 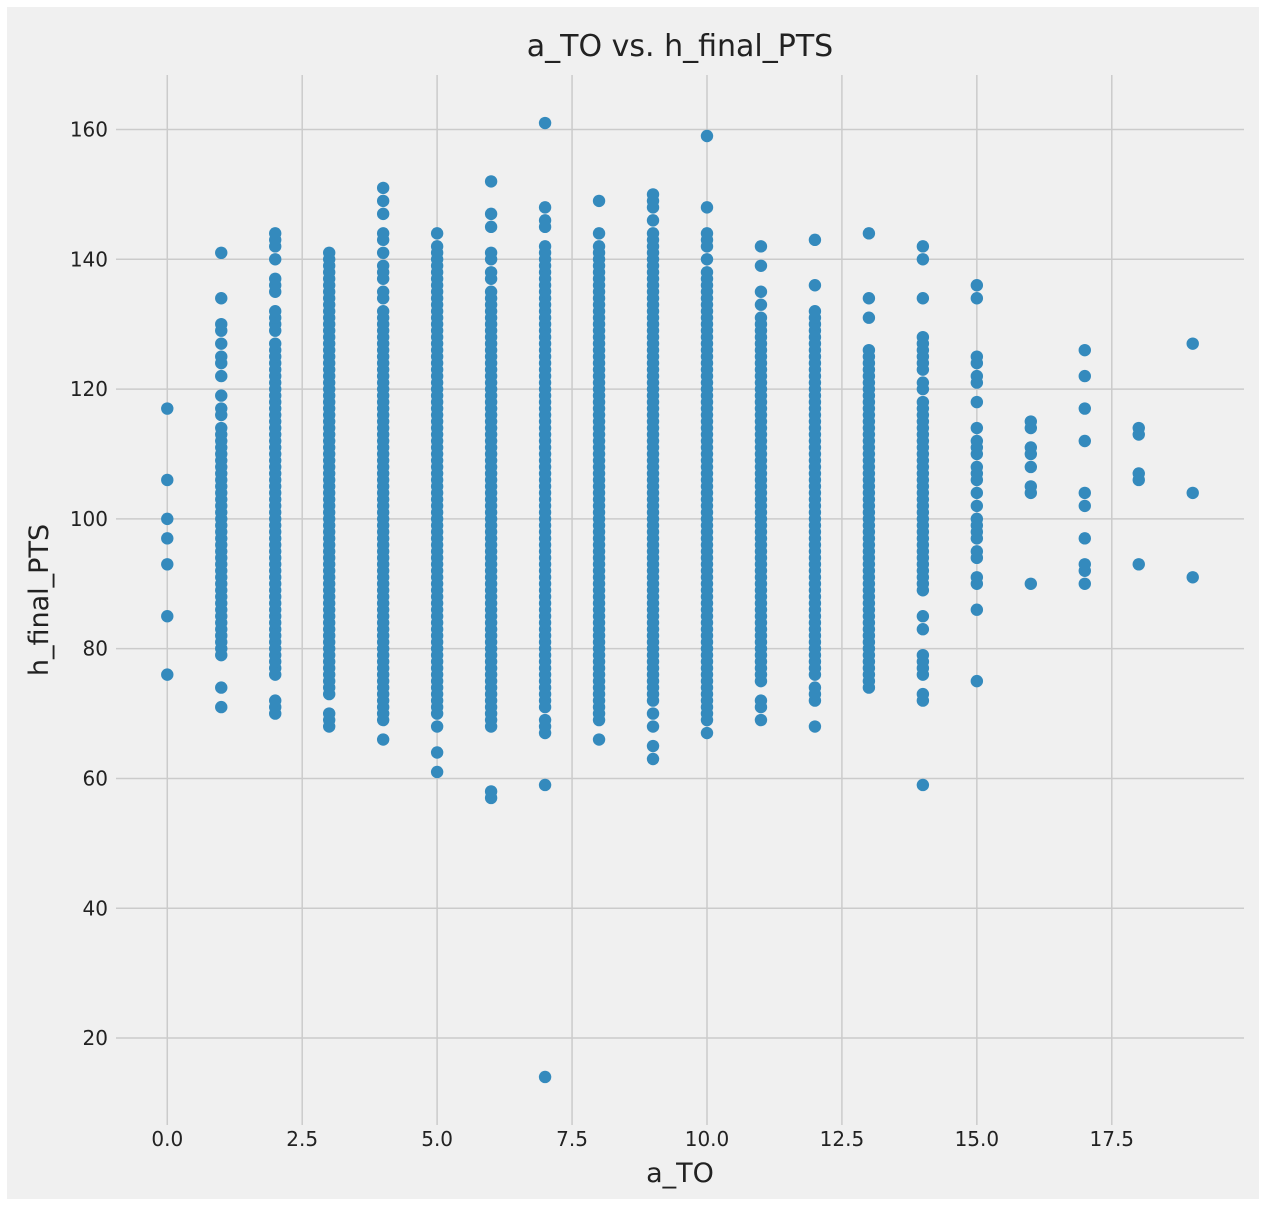 What do you see at coordinates (39, 600) in the screenshot?
I see `y-axis-label: h_final_PTS` at bounding box center [39, 600].